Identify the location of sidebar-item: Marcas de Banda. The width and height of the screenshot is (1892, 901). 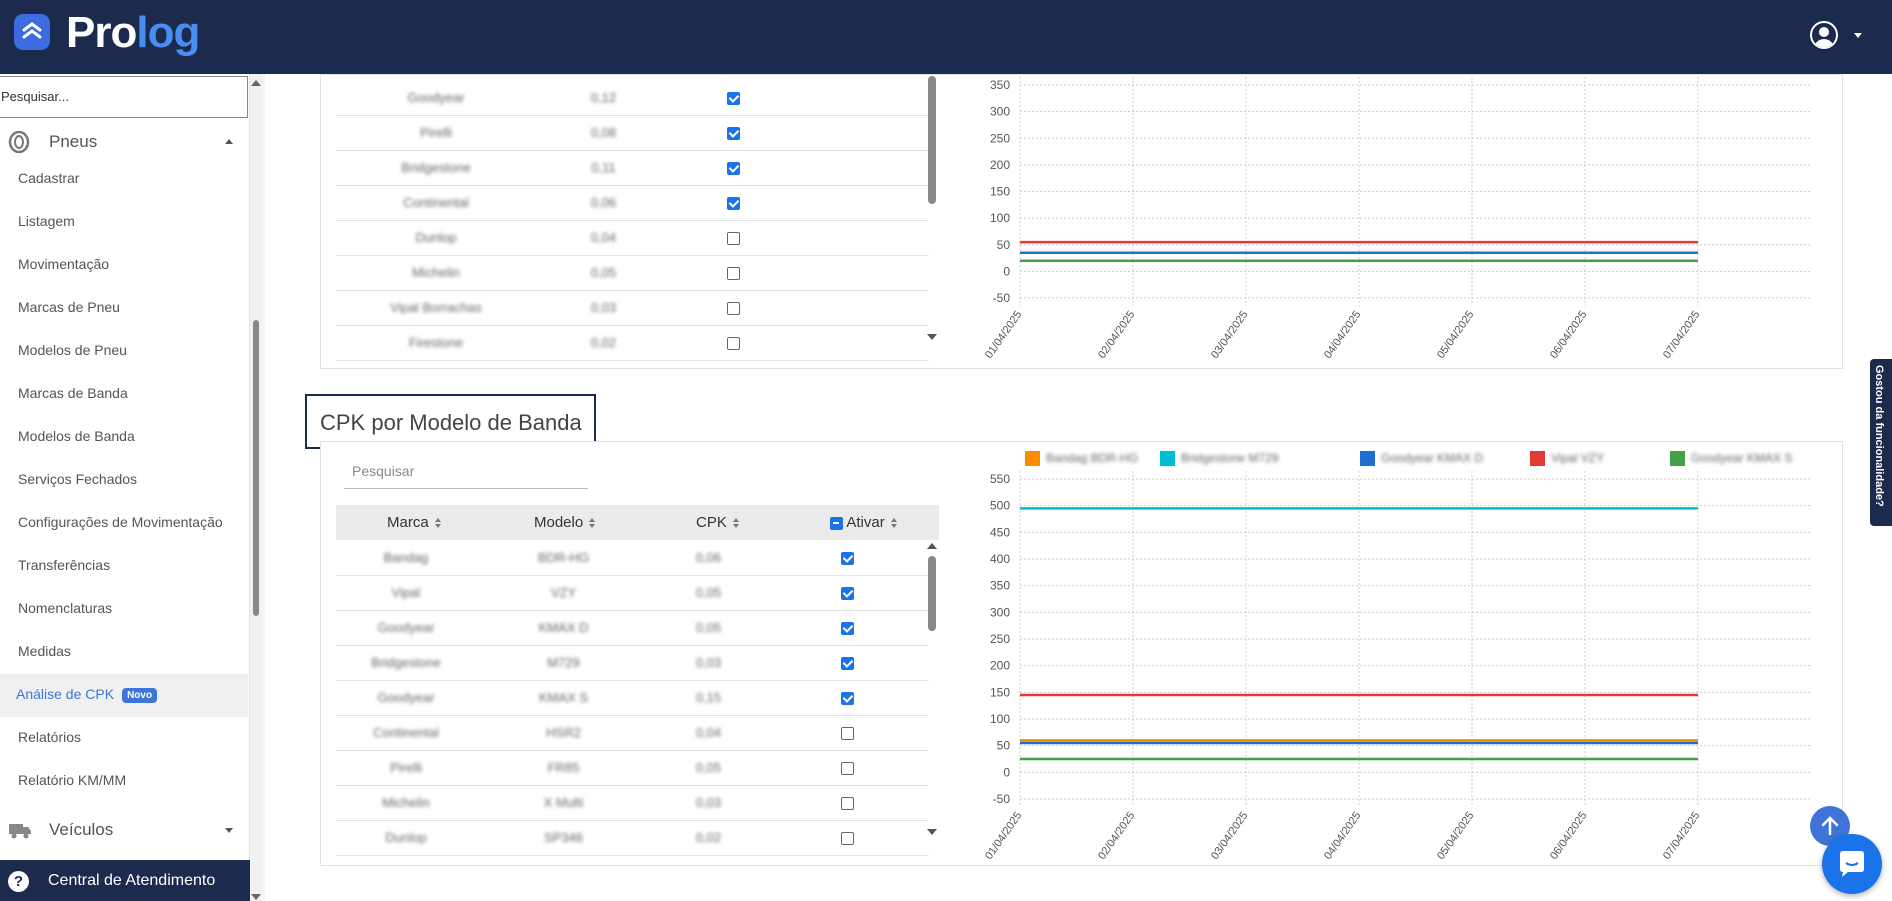
(124, 394).